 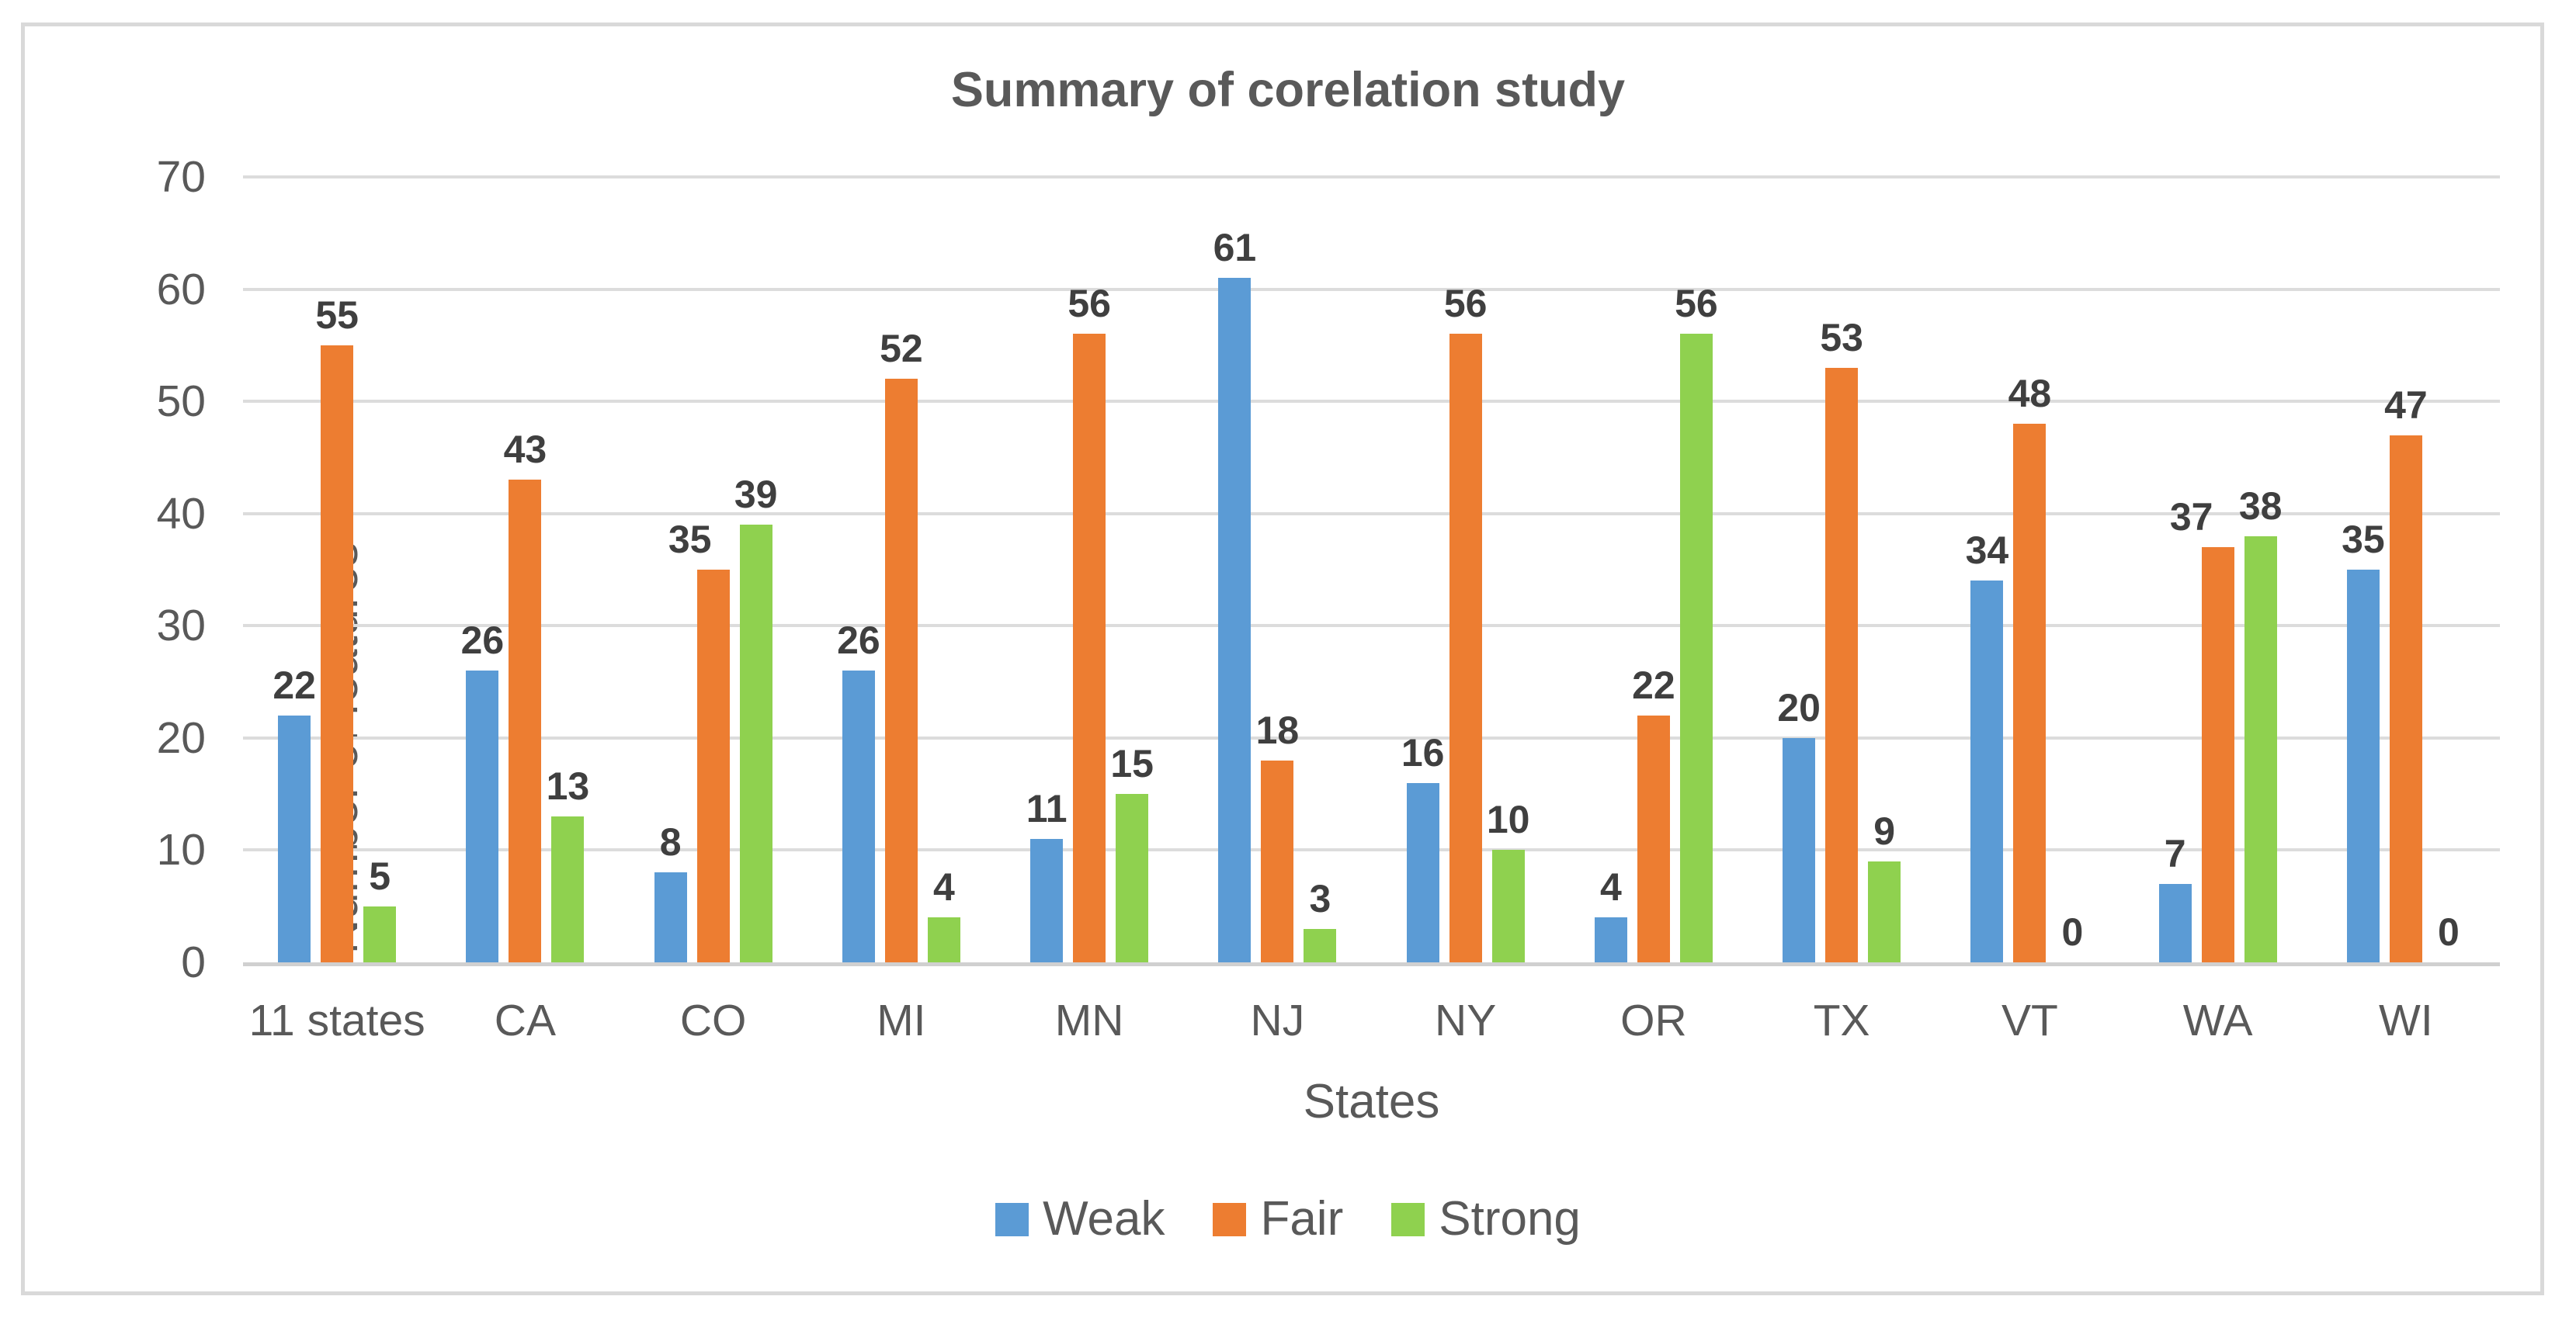 I want to click on bar-slot-strong: 0, so click(x=2072, y=569).